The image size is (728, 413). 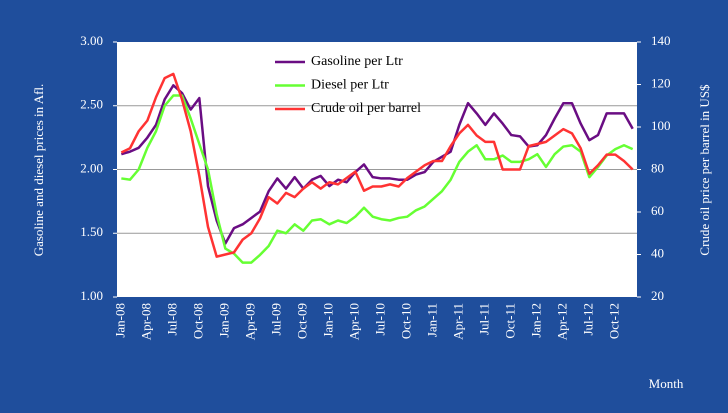 I want to click on x-tick-label: Jan-08, so click(x=119, y=320).